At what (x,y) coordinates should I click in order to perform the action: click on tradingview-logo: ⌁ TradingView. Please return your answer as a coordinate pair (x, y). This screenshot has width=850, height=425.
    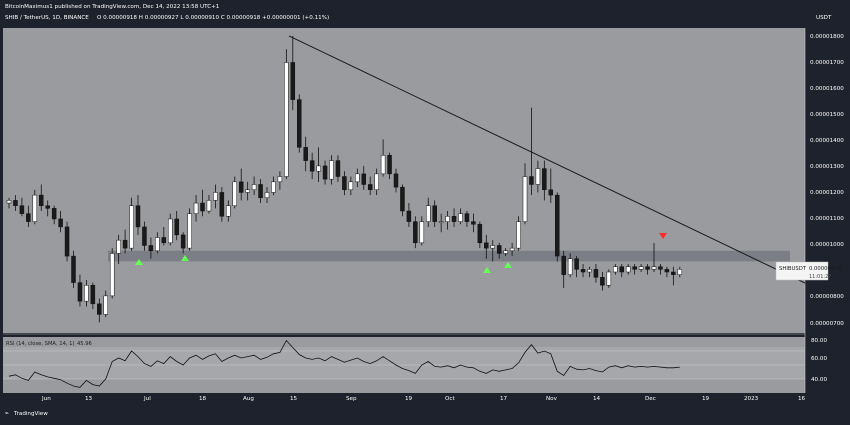
    Looking at the image, I should click on (26, 413).